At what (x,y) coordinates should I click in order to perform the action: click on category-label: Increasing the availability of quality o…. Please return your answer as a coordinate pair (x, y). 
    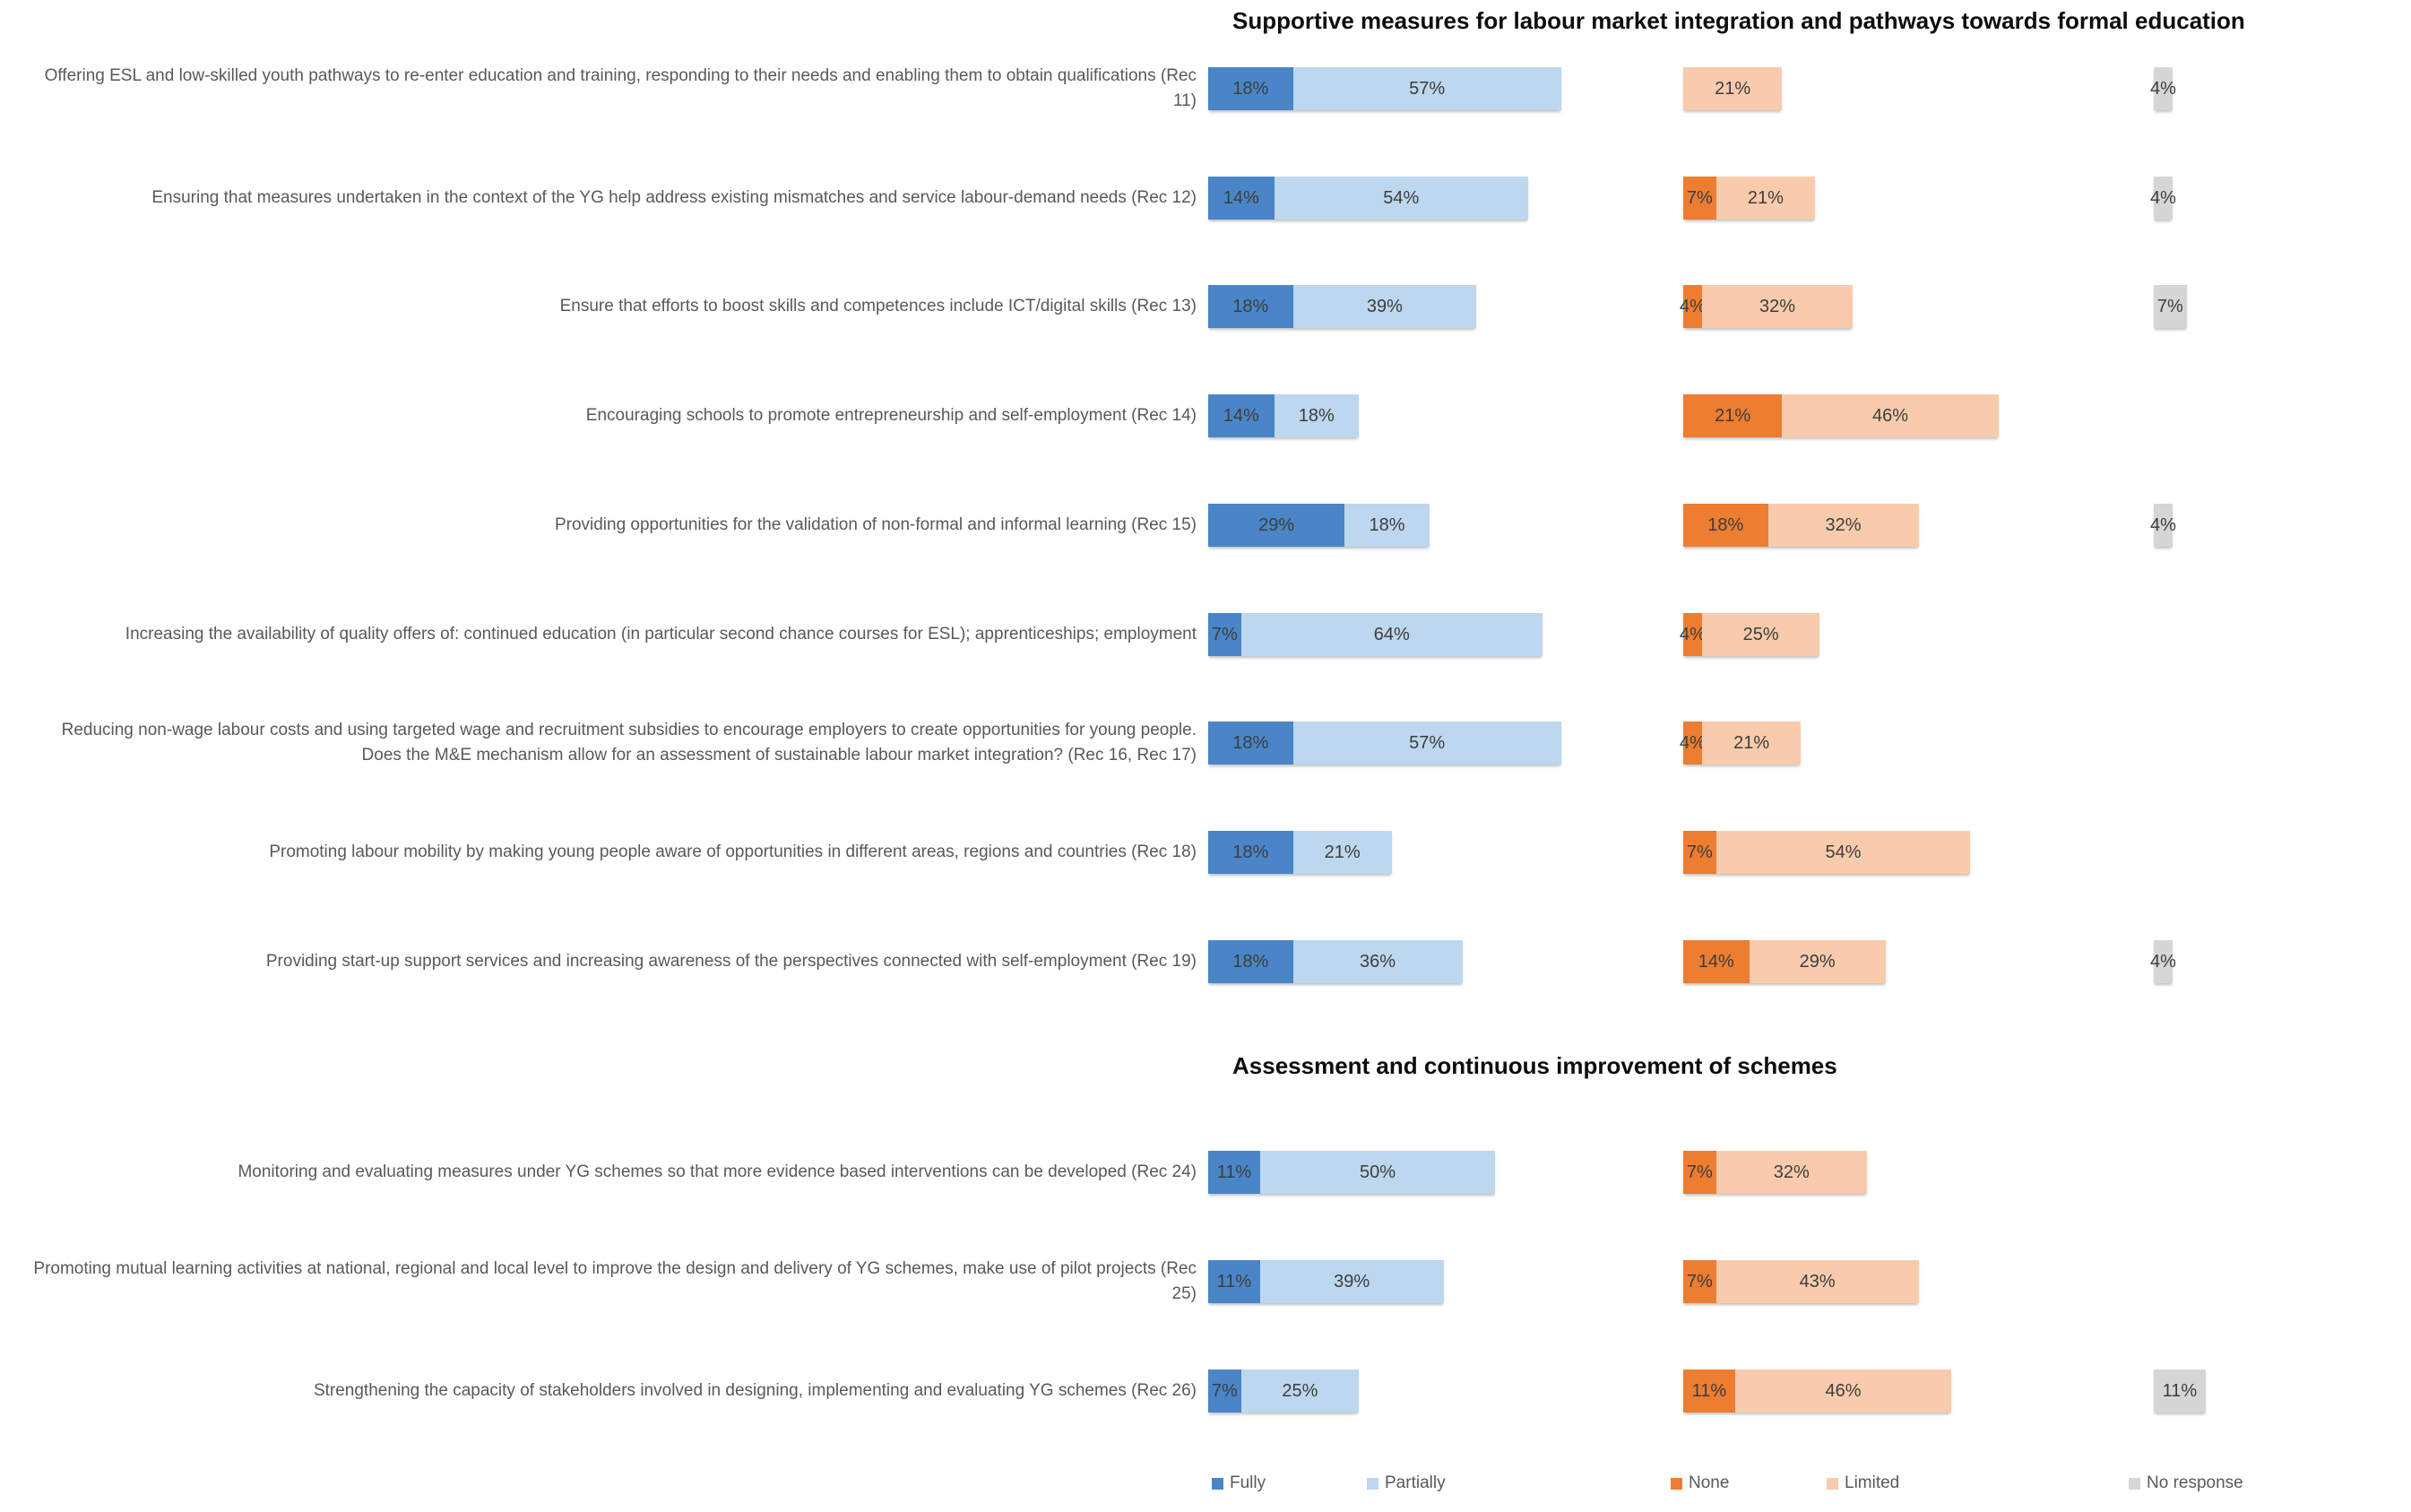
    Looking at the image, I should click on (661, 634).